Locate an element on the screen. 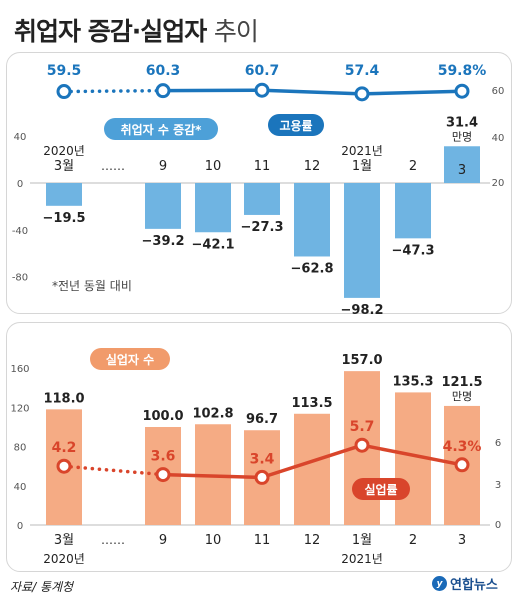 This screenshot has height=600, width=518. bottom-left-axis-tick: 80 is located at coordinates (20, 448).